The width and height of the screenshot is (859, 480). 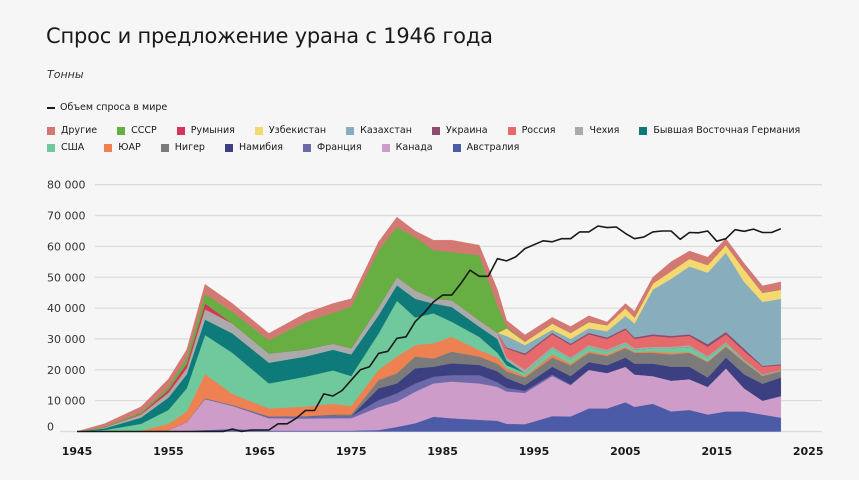 I want to click on legend-item: Канада, so click(x=407, y=147).